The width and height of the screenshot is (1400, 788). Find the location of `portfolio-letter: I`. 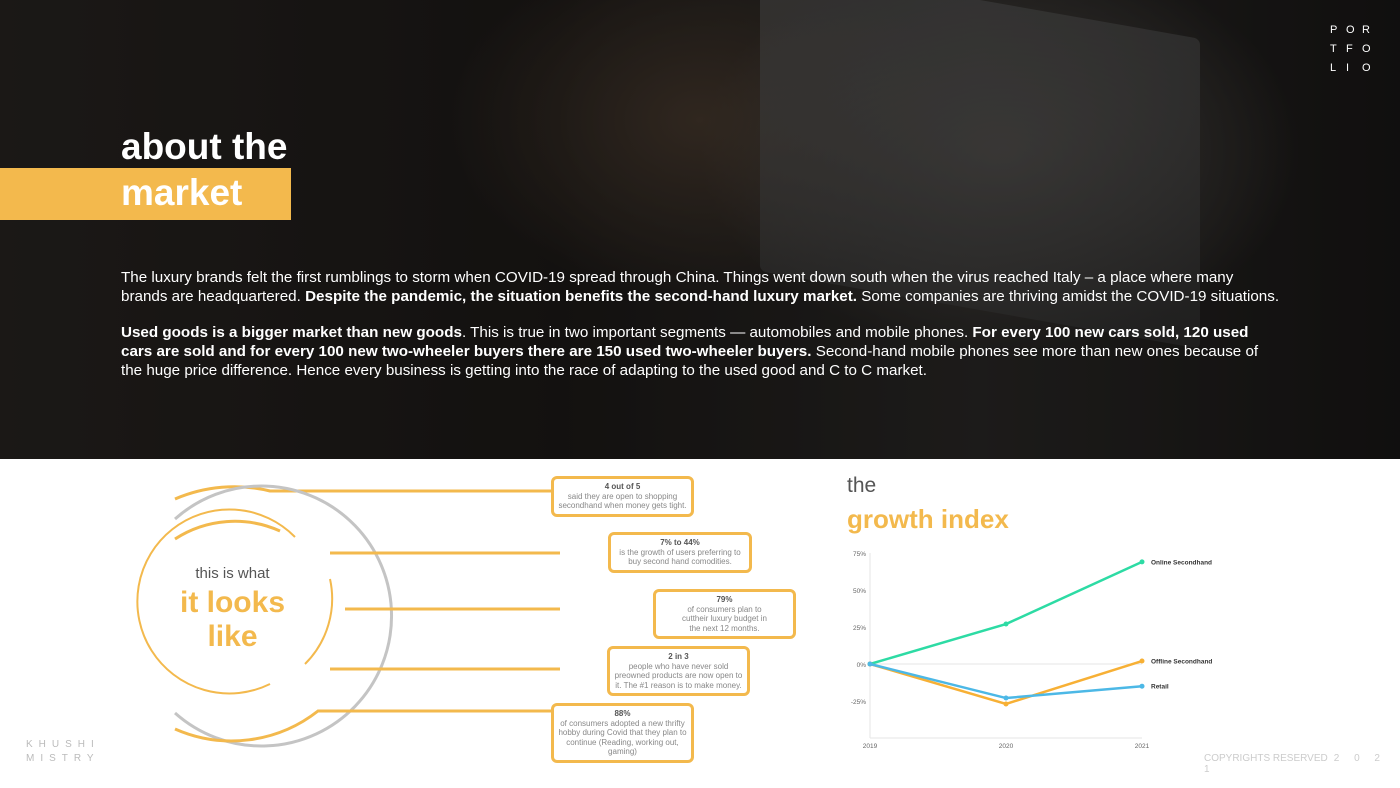

portfolio-letter: I is located at coordinates (1348, 68).